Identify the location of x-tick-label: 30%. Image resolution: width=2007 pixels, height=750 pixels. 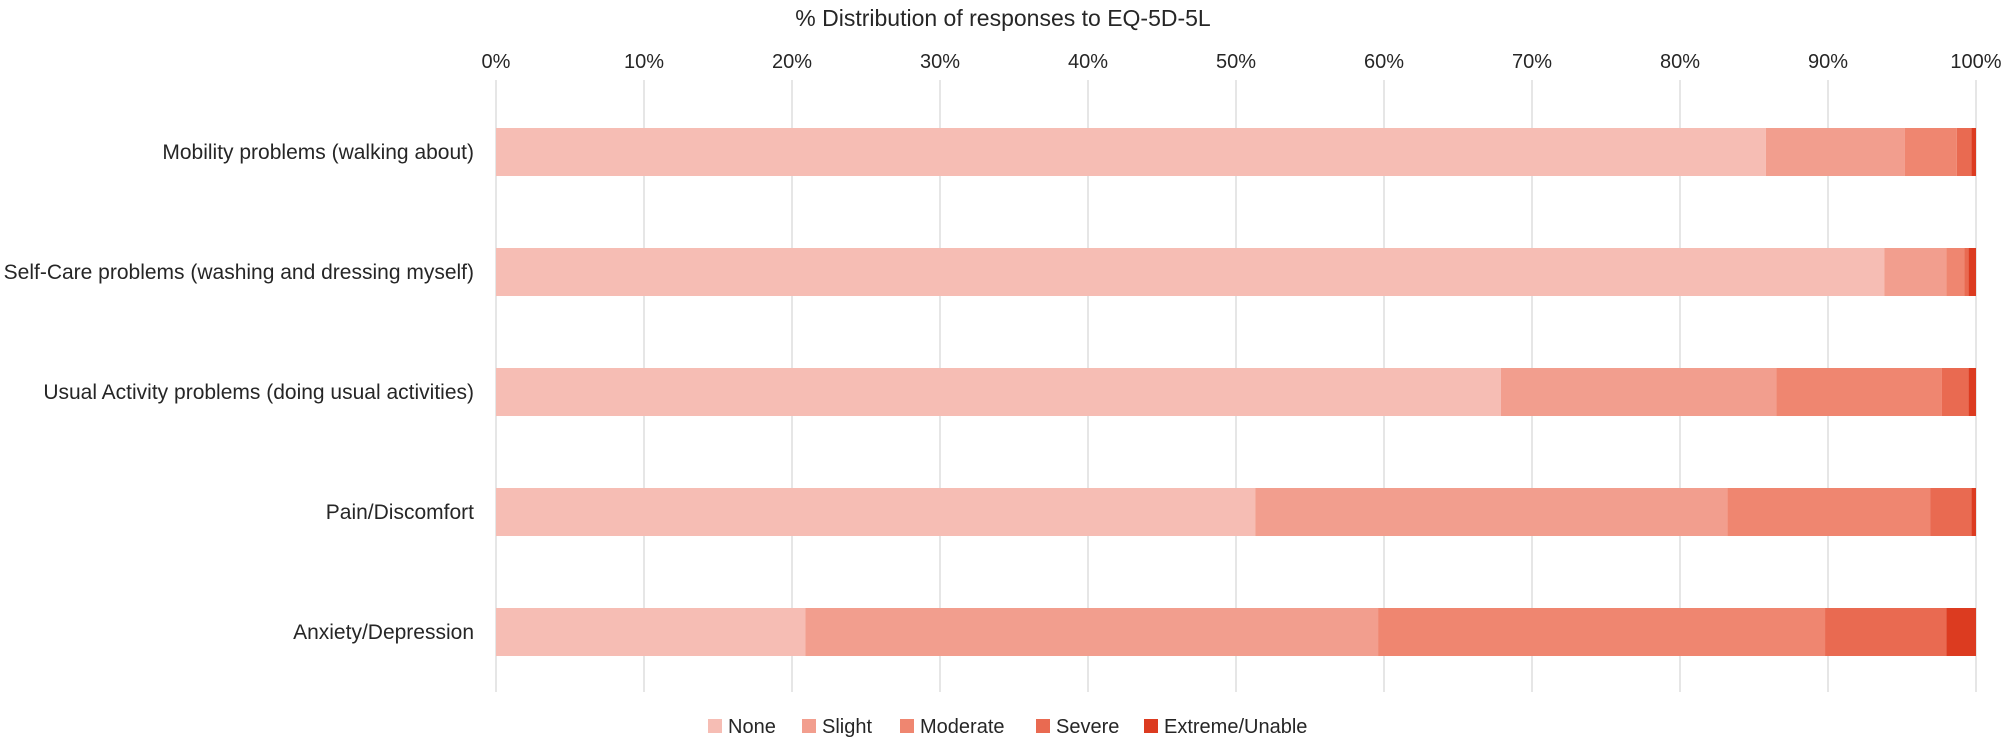
(940, 62).